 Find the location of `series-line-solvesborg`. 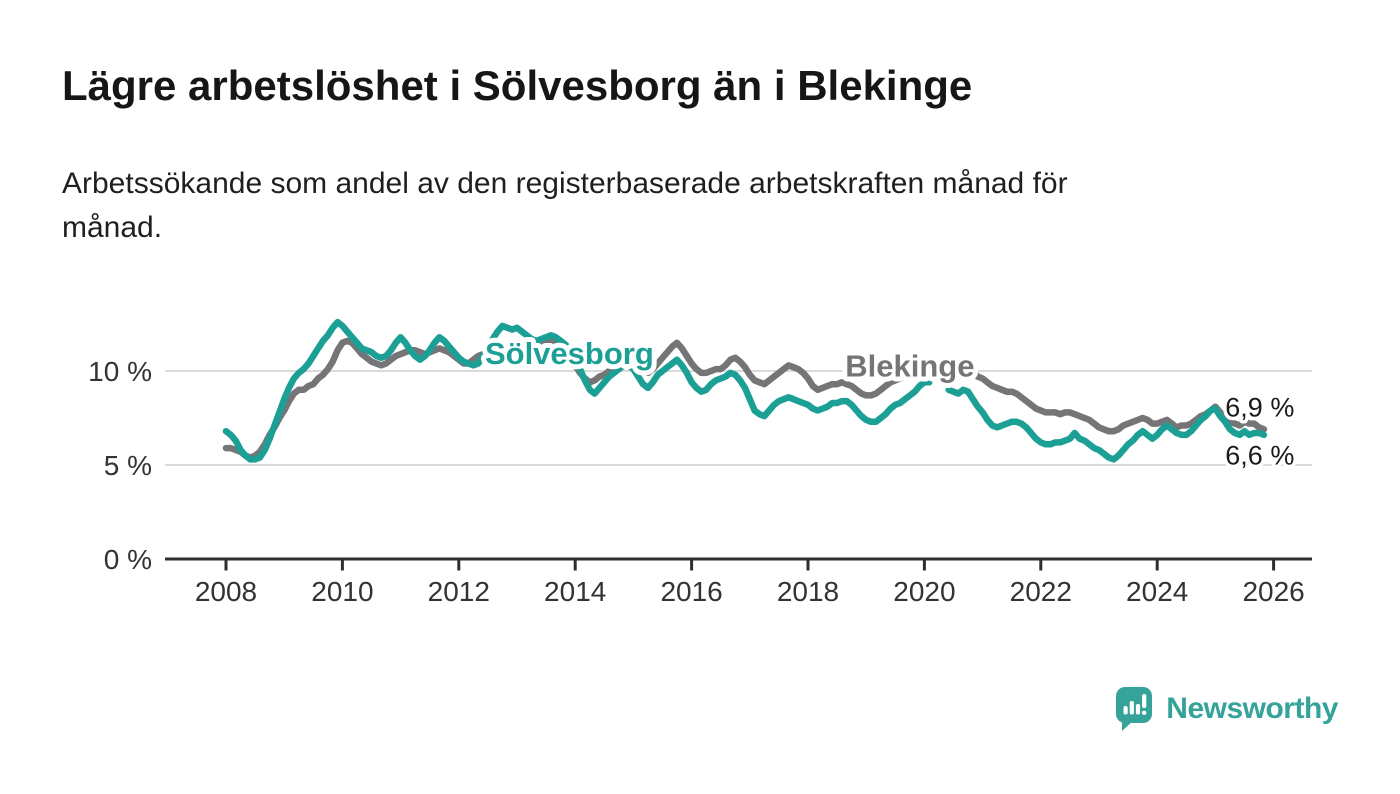

series-line-solvesborg is located at coordinates (745, 390).